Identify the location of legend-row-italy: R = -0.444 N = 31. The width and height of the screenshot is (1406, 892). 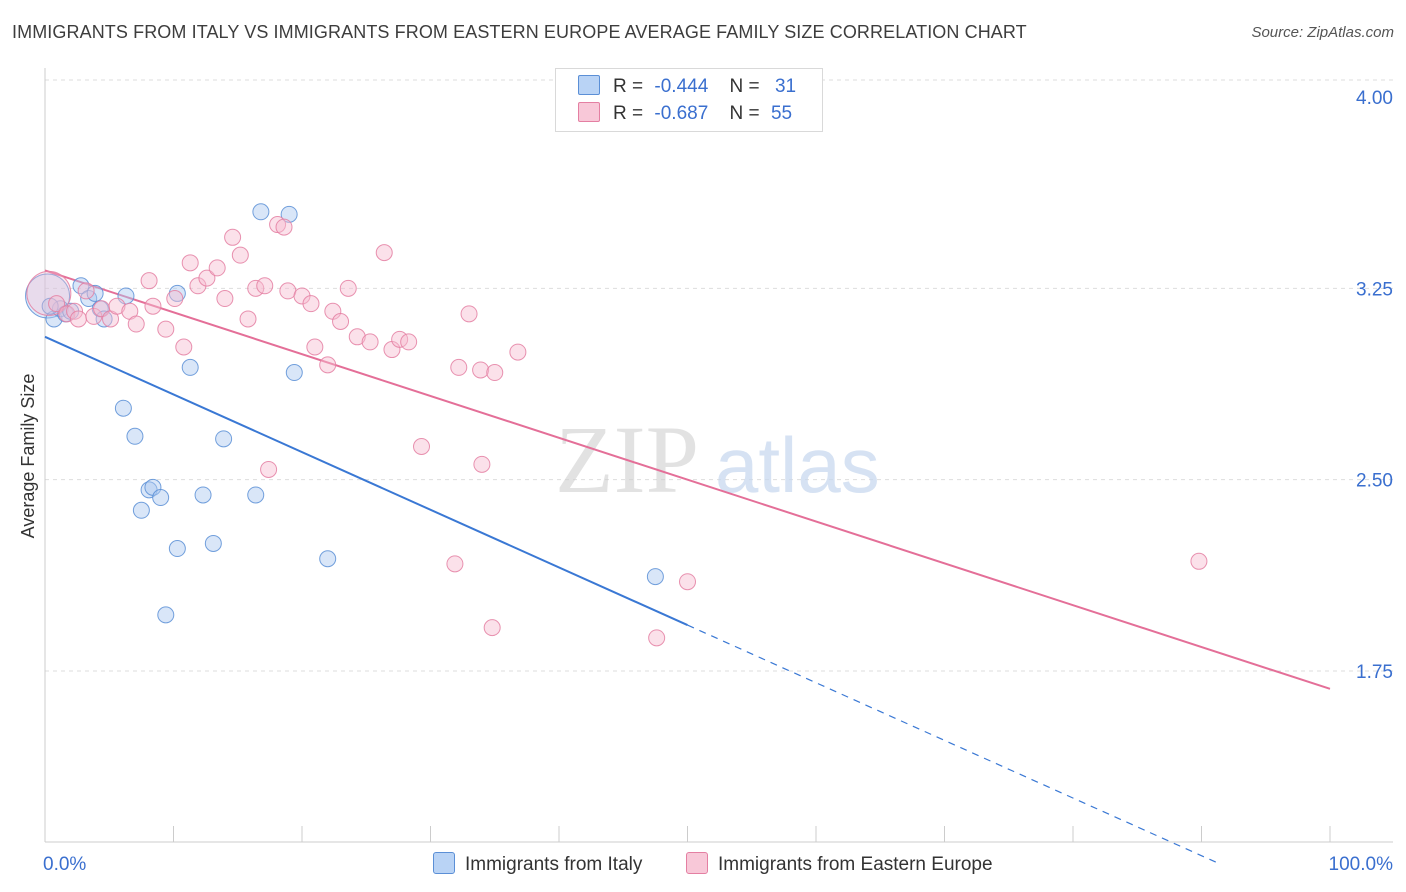
(687, 87).